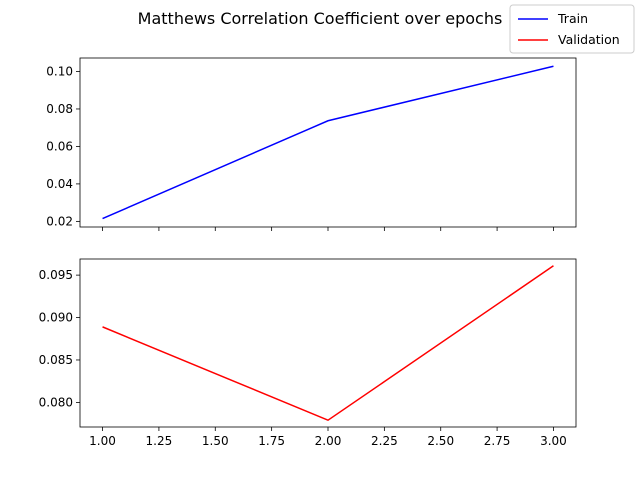  Describe the element at coordinates (56, 275) in the screenshot. I see `validation-subplot-y-tick-label: 0.095` at that location.